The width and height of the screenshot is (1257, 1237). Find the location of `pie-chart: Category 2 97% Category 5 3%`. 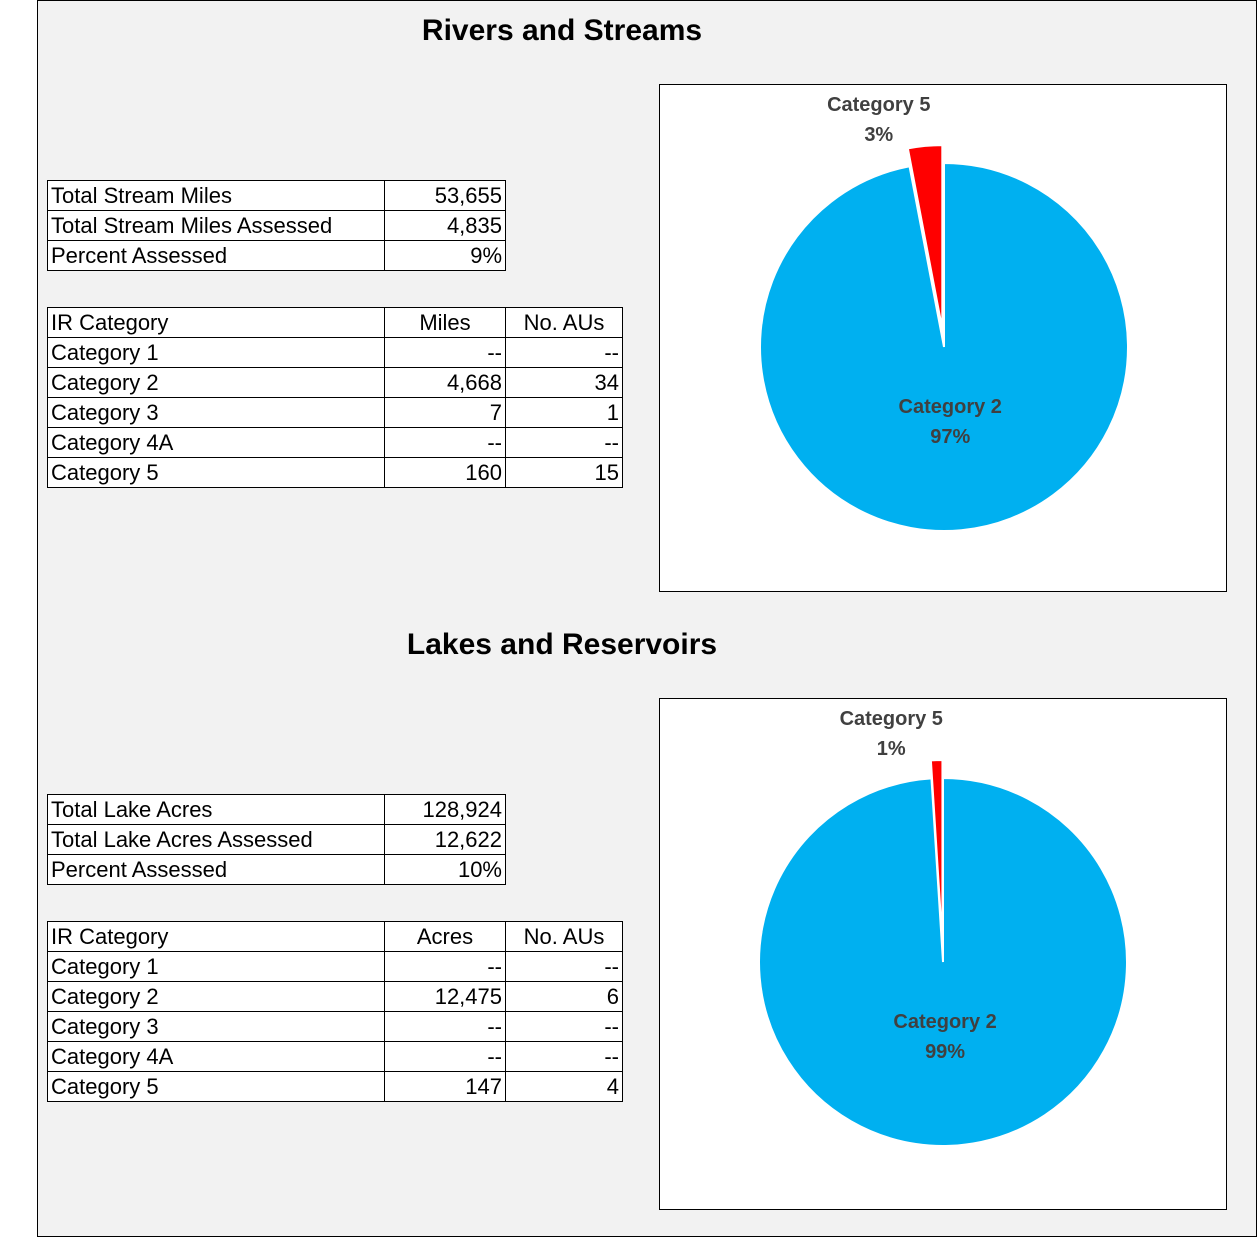

pie-chart: Category 2 97% Category 5 3% is located at coordinates (944, 313).